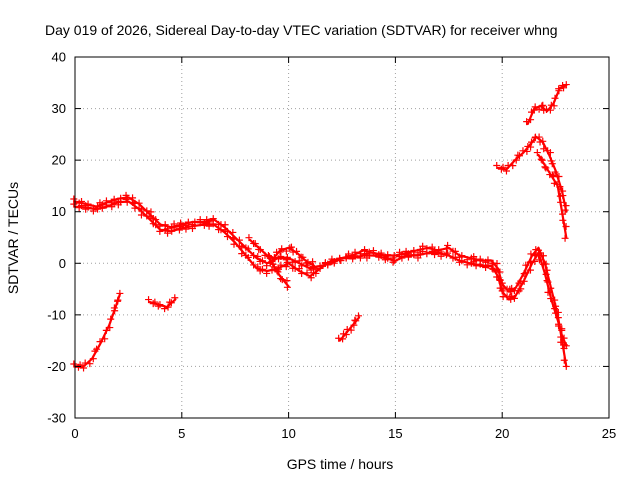 The image size is (640, 480). I want to click on x-tick-label: 20, so click(502, 433).